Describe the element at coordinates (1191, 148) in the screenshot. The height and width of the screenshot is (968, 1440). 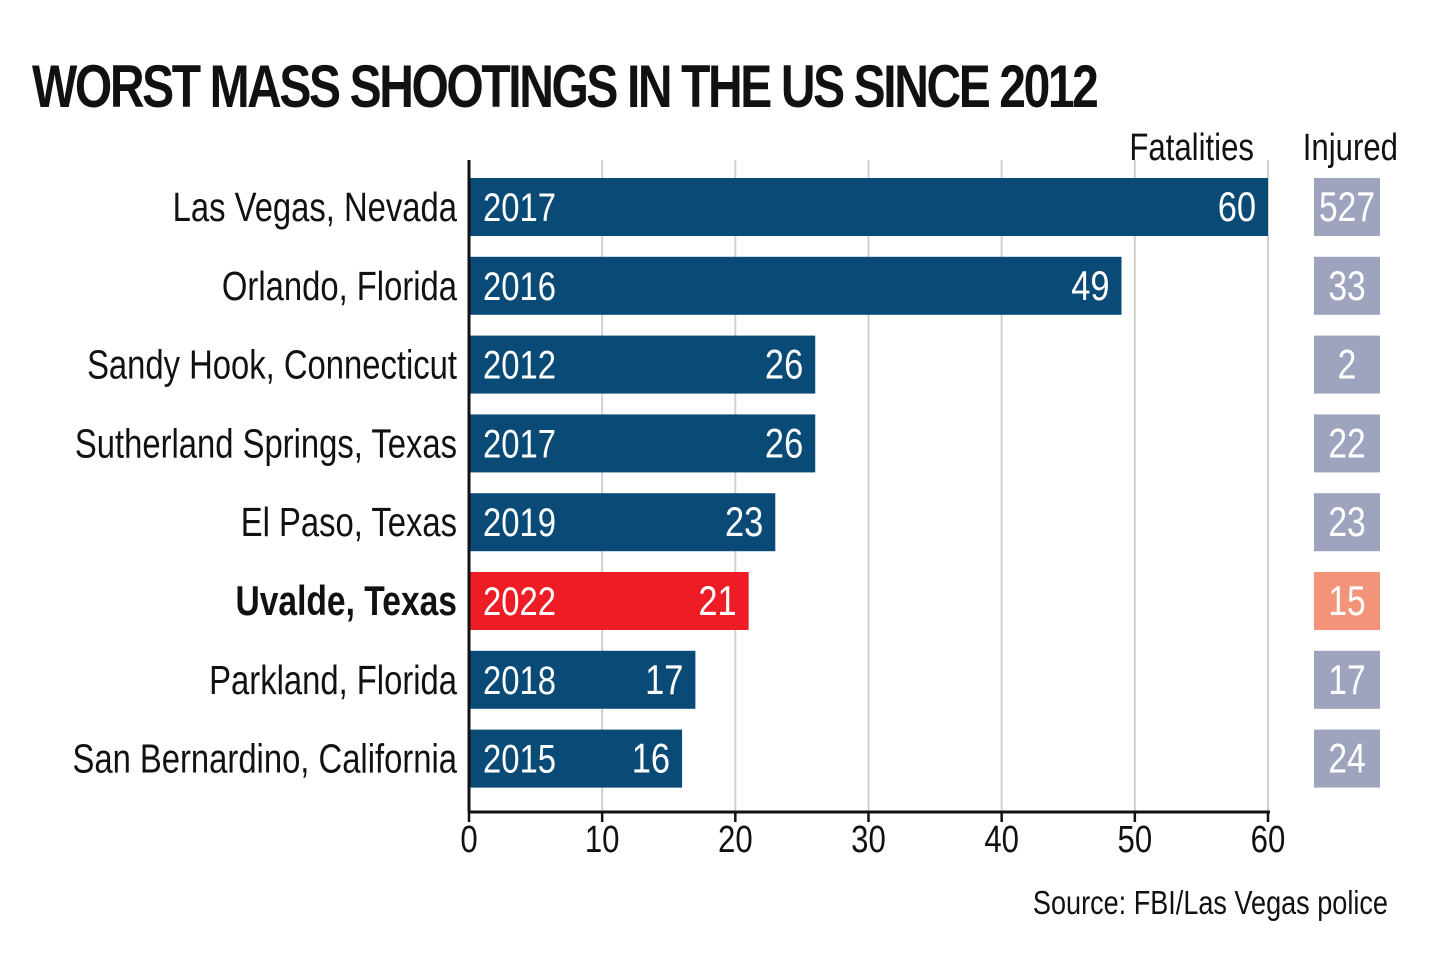
I see `fatalities-header: Fatalities` at that location.